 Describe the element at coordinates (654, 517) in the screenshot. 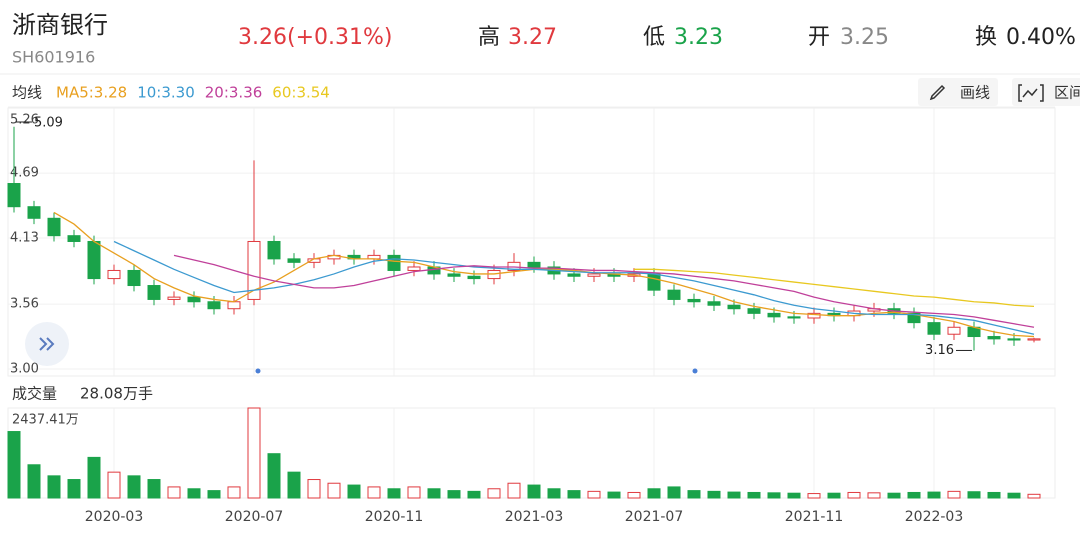

I see `x-tick-label: 2021-07` at that location.